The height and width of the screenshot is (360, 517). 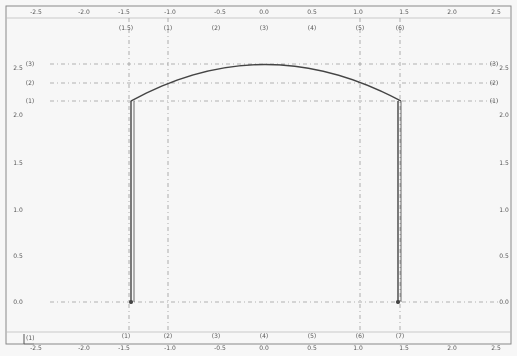 What do you see at coordinates (504, 163) in the screenshot?
I see `right-ruler-label: 1.5` at bounding box center [504, 163].